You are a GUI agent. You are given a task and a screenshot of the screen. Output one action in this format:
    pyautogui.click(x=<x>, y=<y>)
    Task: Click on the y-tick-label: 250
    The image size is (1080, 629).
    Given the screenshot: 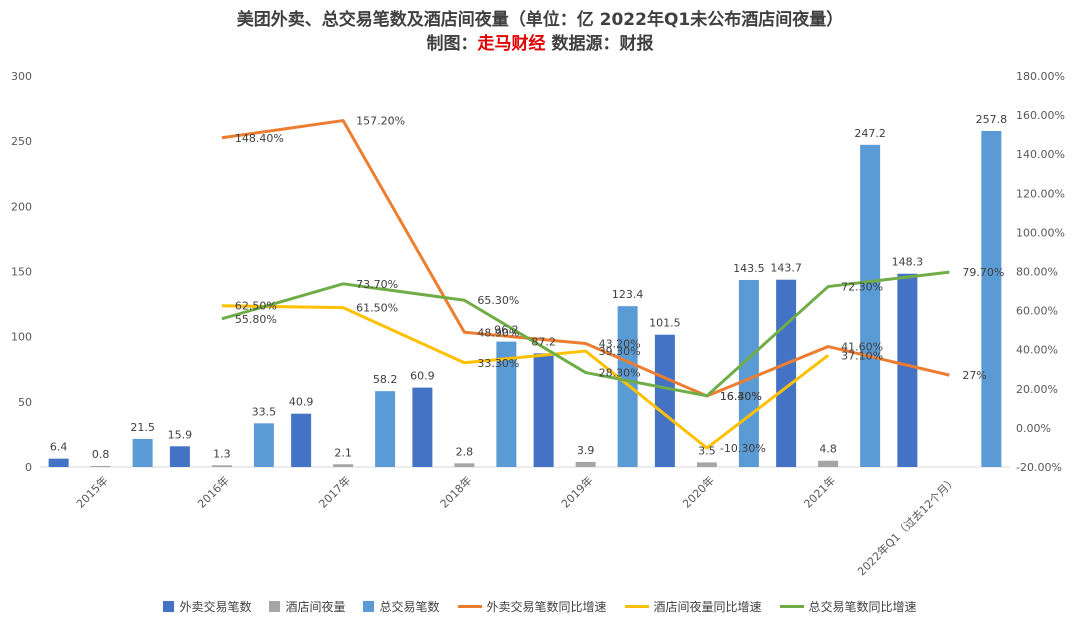 What is the action you would take?
    pyautogui.click(x=21, y=141)
    